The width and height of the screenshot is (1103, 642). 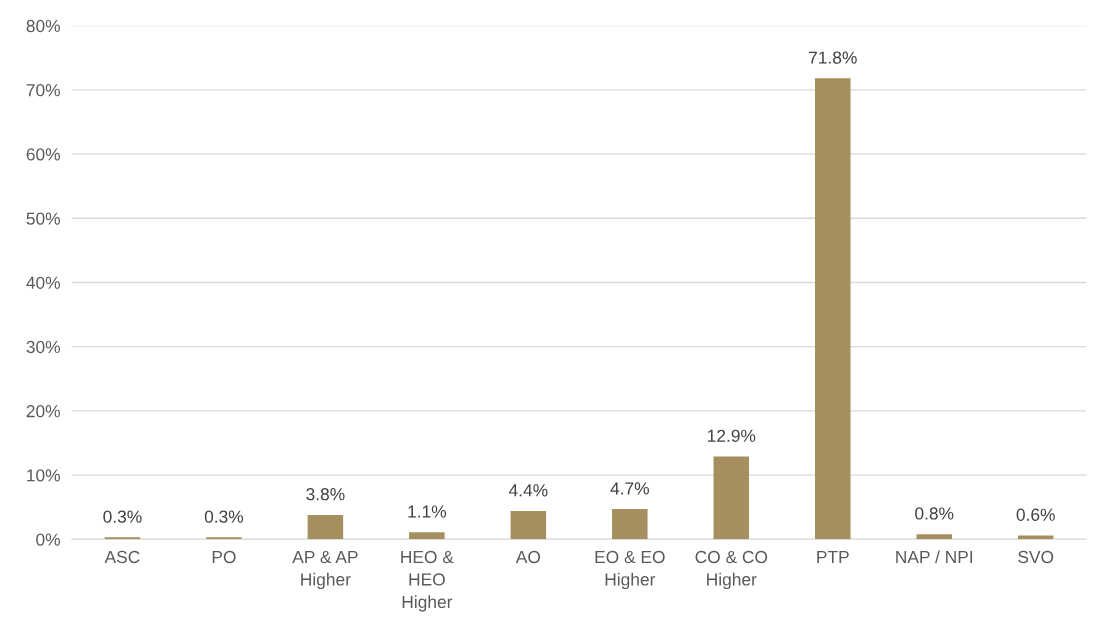 What do you see at coordinates (122, 557) in the screenshot?
I see `x-tick-label: ASC` at bounding box center [122, 557].